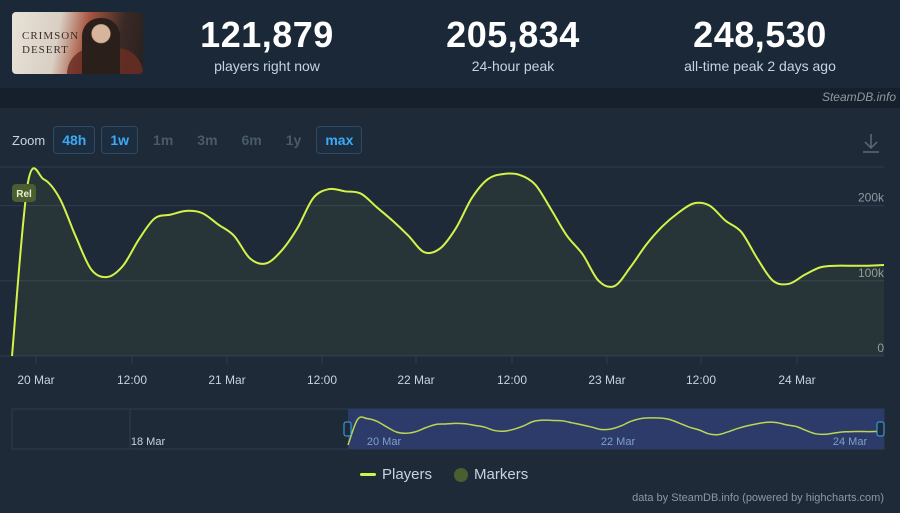 The width and height of the screenshot is (900, 513). I want to click on stat-value: 121,879, so click(267, 34).